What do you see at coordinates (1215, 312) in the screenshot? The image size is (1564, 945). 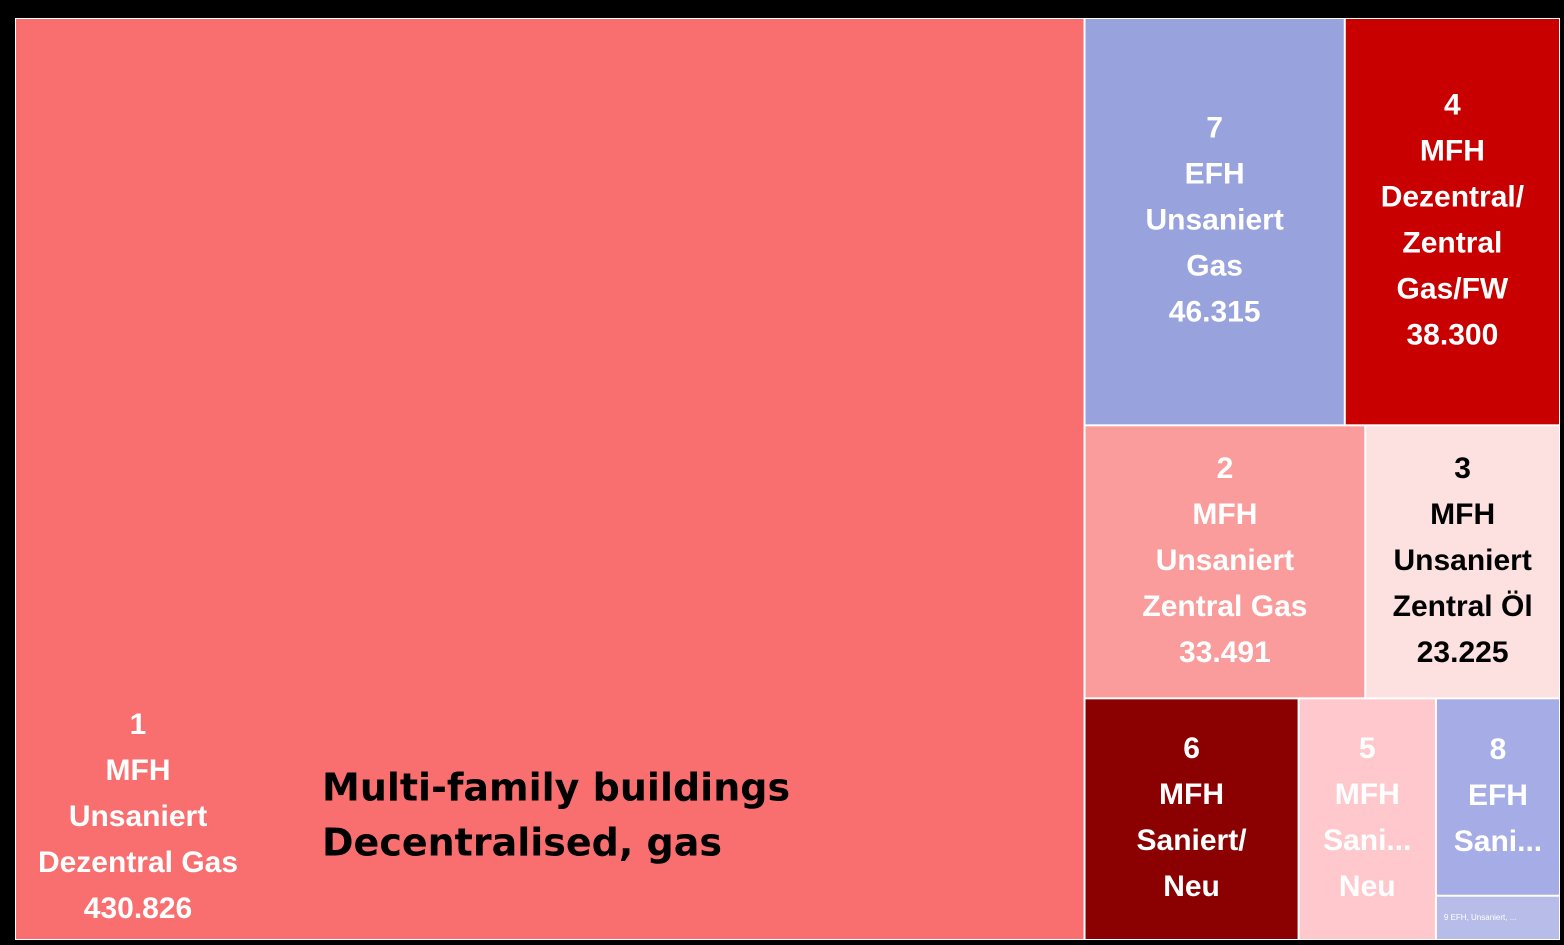 I see `tile-label: 46.315` at bounding box center [1215, 312].